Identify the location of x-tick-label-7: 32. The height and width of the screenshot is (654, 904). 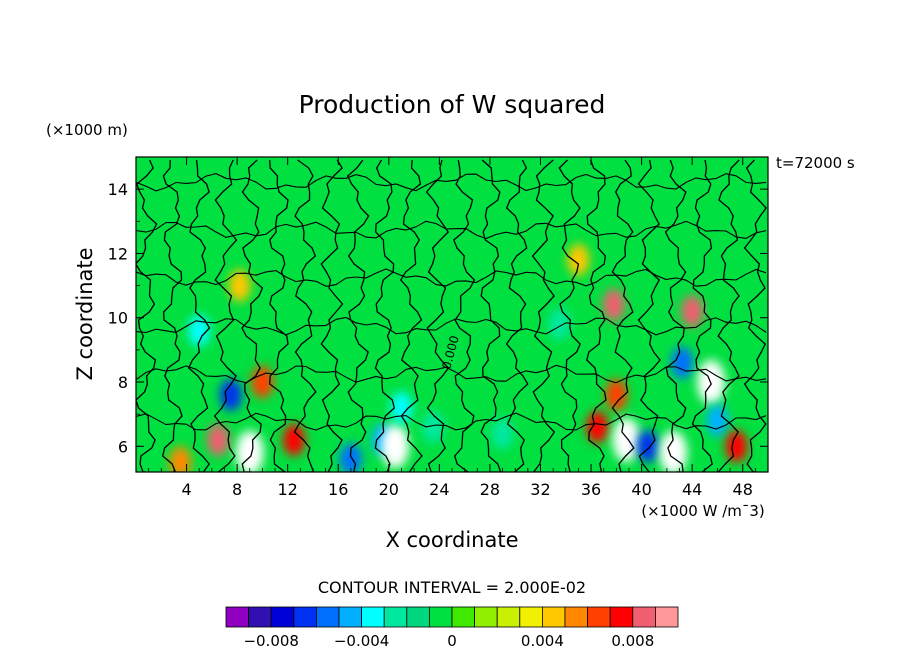
(540, 489).